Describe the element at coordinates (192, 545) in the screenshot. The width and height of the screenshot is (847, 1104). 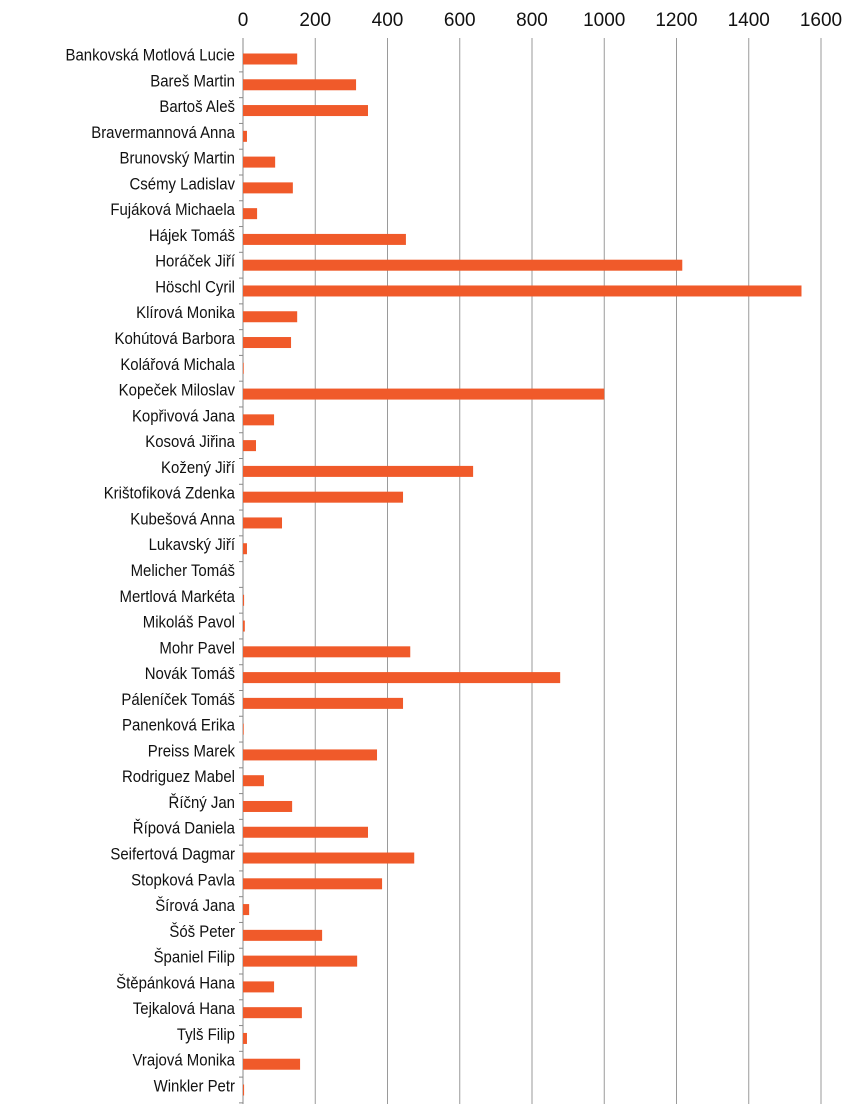
I see `y-tick-label: Lukavský Jiří` at that location.